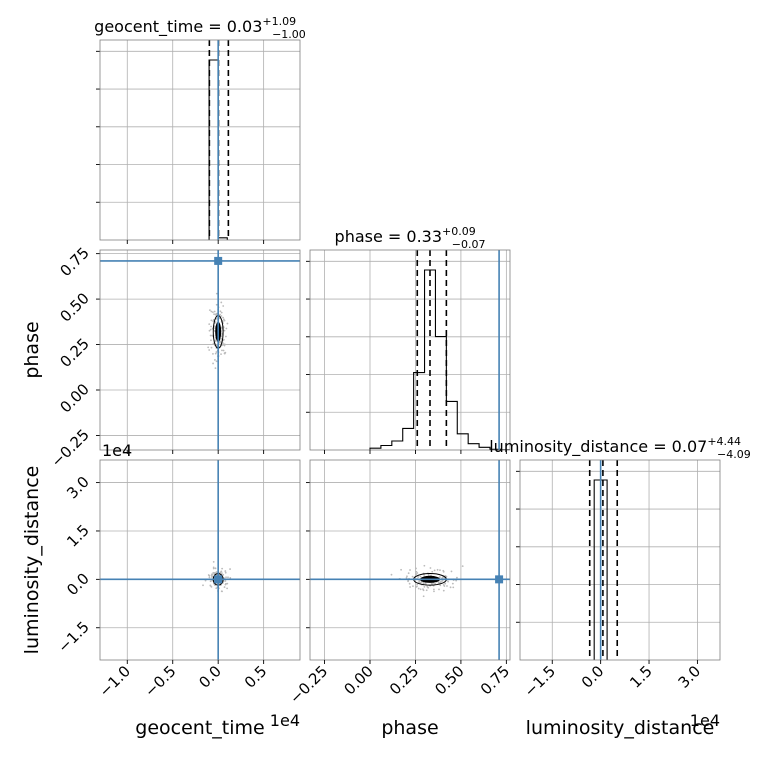 This screenshot has width=760, height=760. I want to click on x-axis-label-phase: phase, so click(409, 728).